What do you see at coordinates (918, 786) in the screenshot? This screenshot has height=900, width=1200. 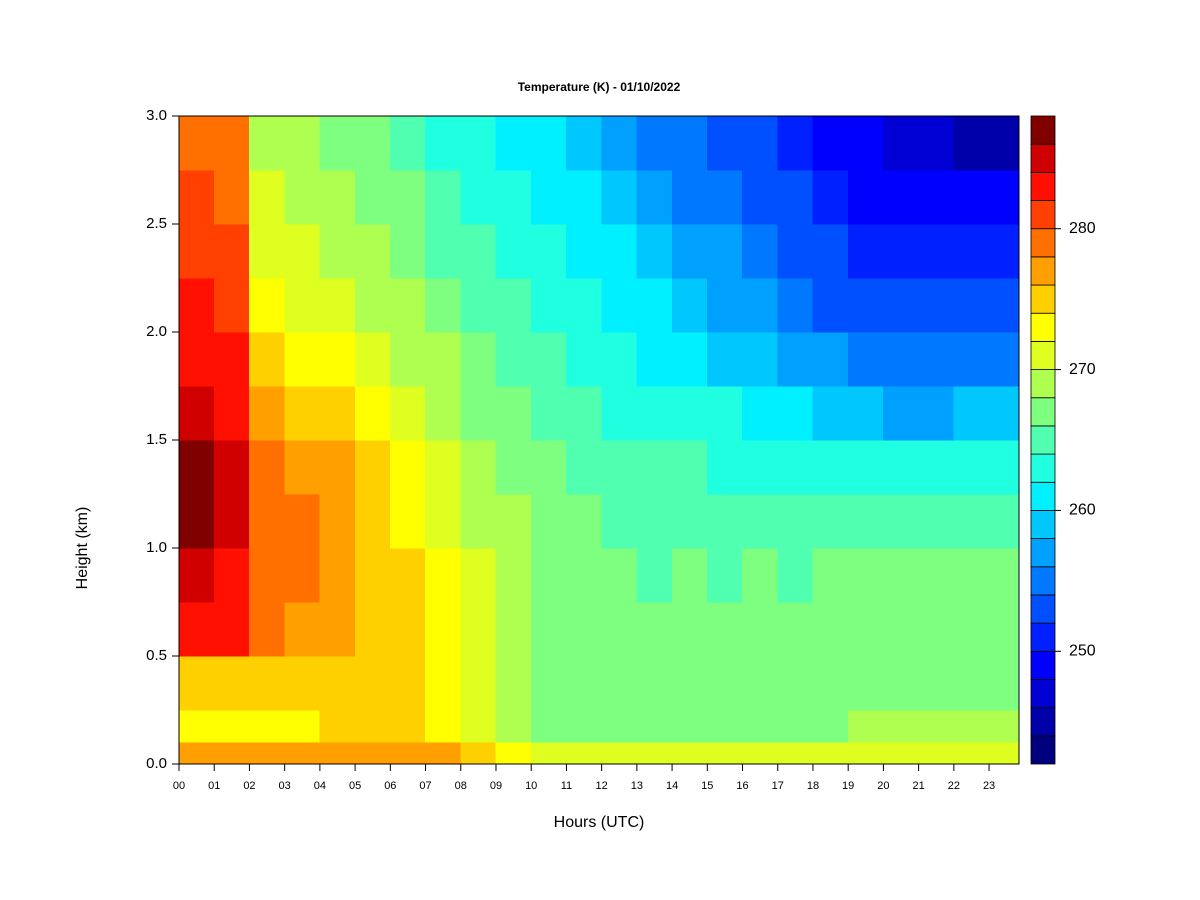 I see `x-tick-label: 21` at bounding box center [918, 786].